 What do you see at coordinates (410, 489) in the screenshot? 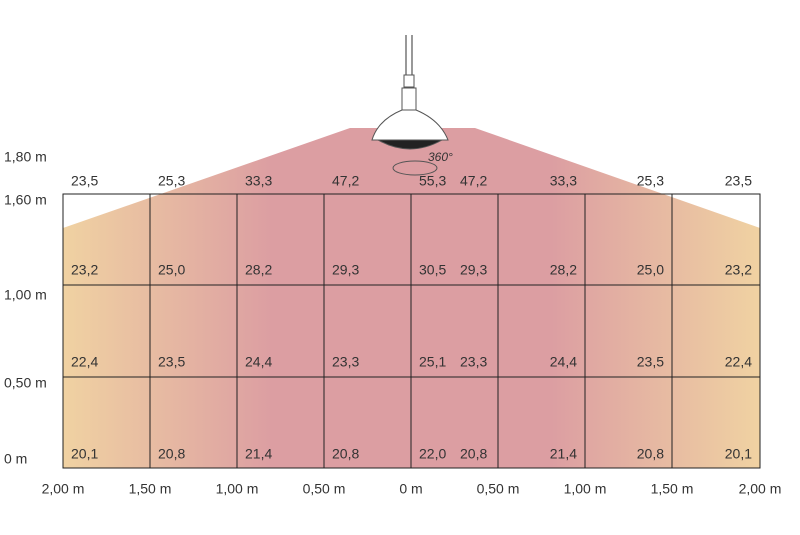
I see `x-axis-label: 0 m` at bounding box center [410, 489].